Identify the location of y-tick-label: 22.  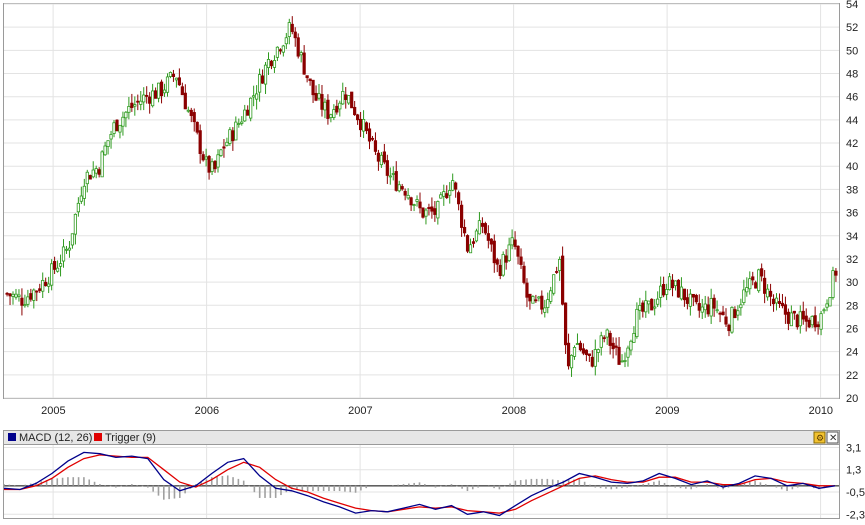
(852, 376).